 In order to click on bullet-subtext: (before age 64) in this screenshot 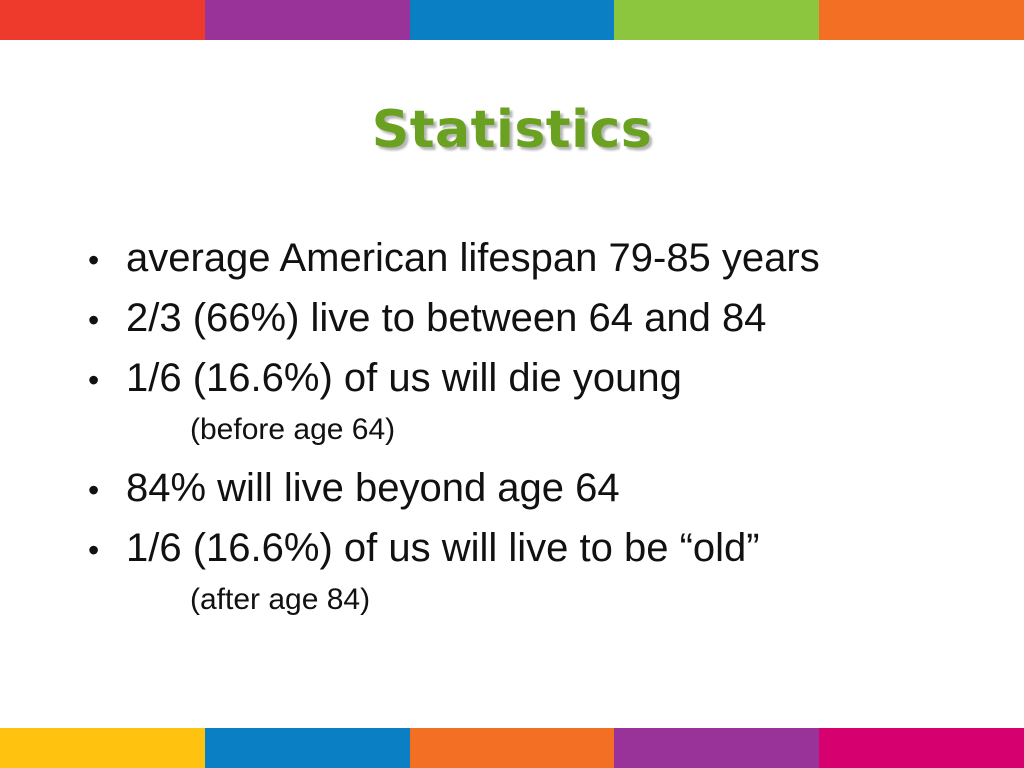, I will do `click(293, 429)`.